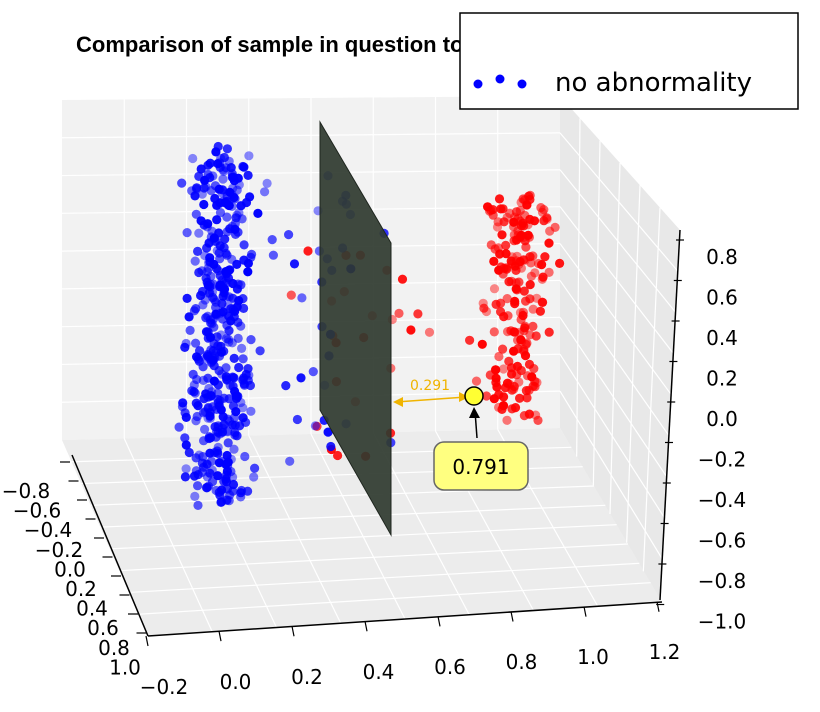 This screenshot has height=712, width=820. Describe the element at coordinates (164, 687) in the screenshot. I see `x-tick-label: −0.2` at that location.